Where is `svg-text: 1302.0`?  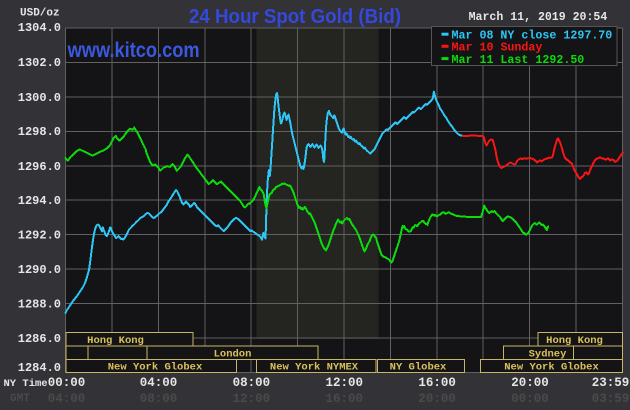 svg-text: 1302.0 is located at coordinates (39, 63).